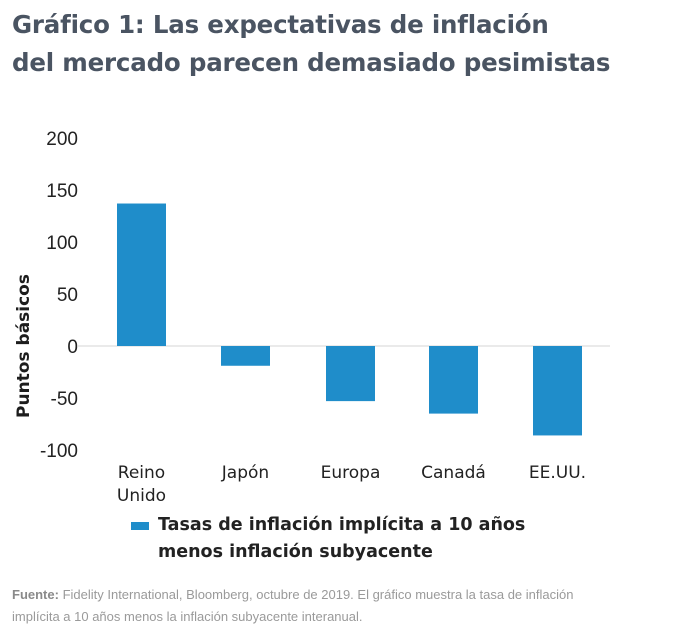  Describe the element at coordinates (295, 552) in the screenshot. I see `legend-label-line-2: menos inflación subyacente` at that location.